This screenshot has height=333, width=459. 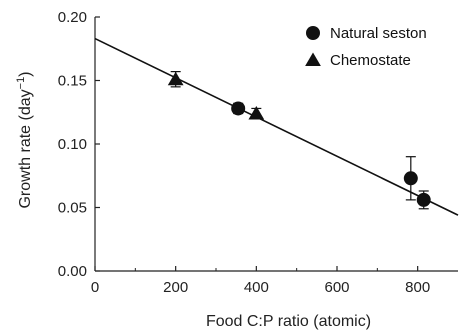 I want to click on y-tick-label: 0.10, so click(x=72, y=144).